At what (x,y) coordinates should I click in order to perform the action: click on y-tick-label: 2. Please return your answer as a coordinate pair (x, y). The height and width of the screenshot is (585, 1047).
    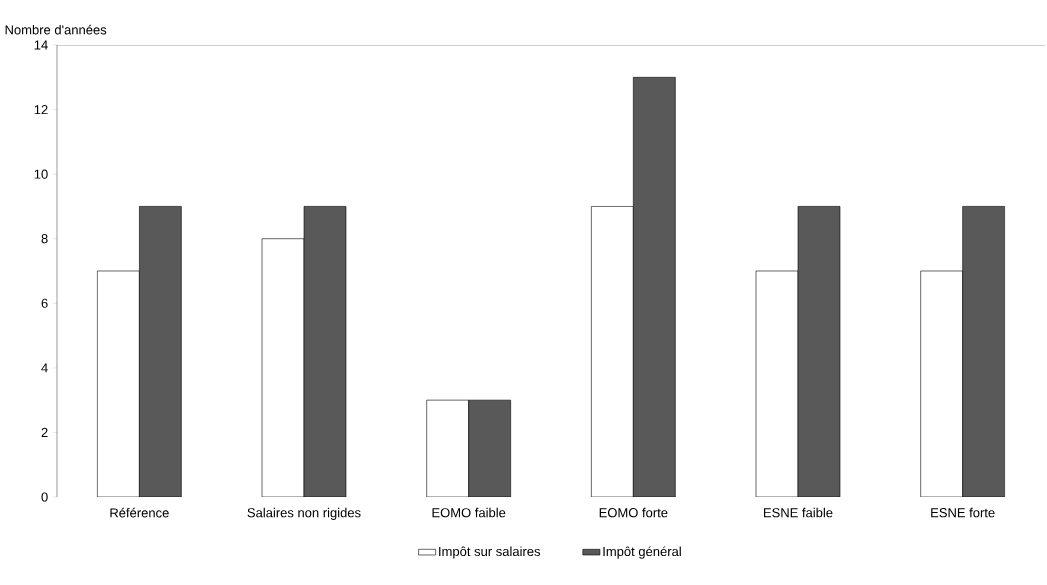
    Looking at the image, I should click on (44, 432).